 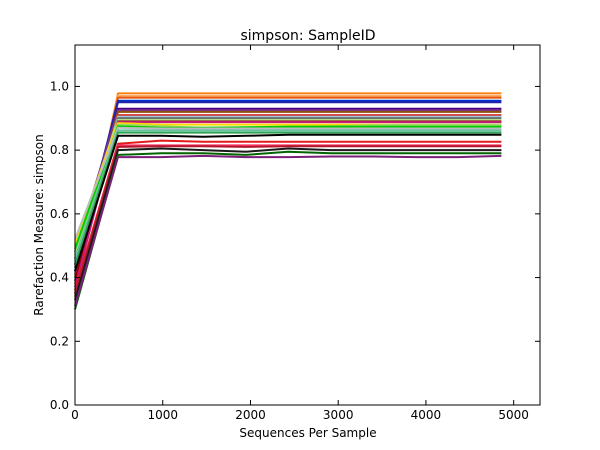 I want to click on y-tick-label: 0.6, so click(x=59, y=214).